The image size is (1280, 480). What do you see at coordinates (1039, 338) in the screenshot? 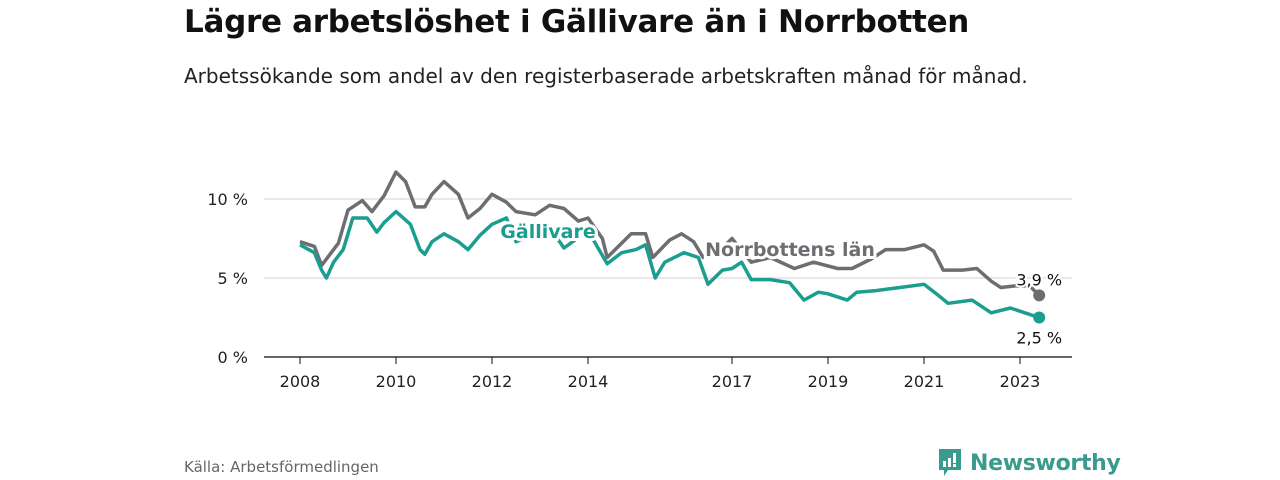
I see `series-end-label: 2,5 %` at bounding box center [1039, 338].